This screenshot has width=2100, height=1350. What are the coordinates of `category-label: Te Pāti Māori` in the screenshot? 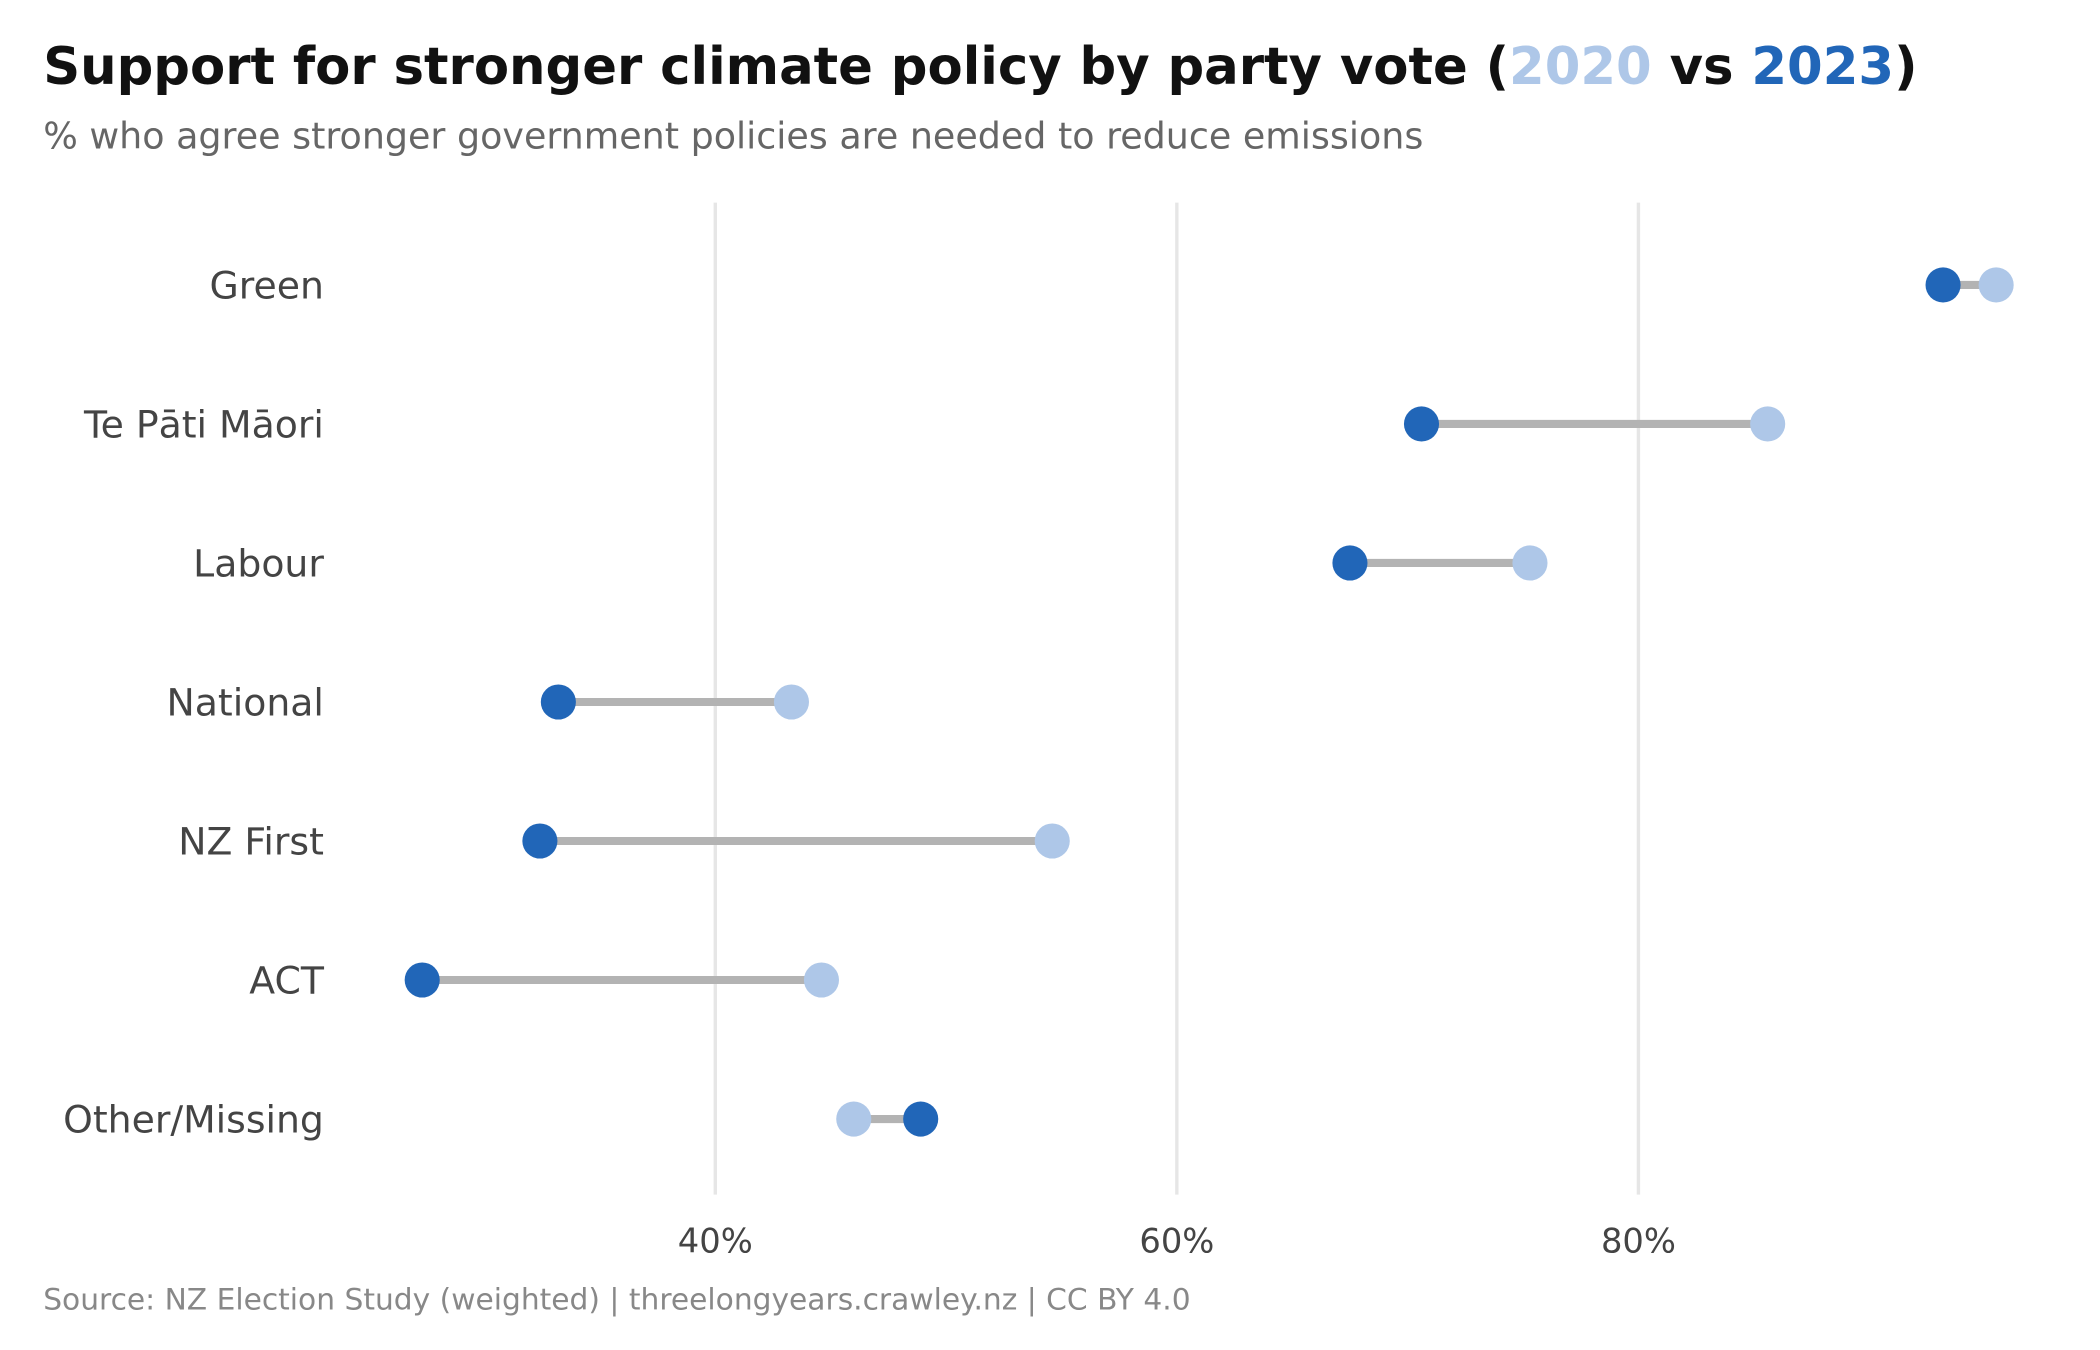 It's located at (203, 424).